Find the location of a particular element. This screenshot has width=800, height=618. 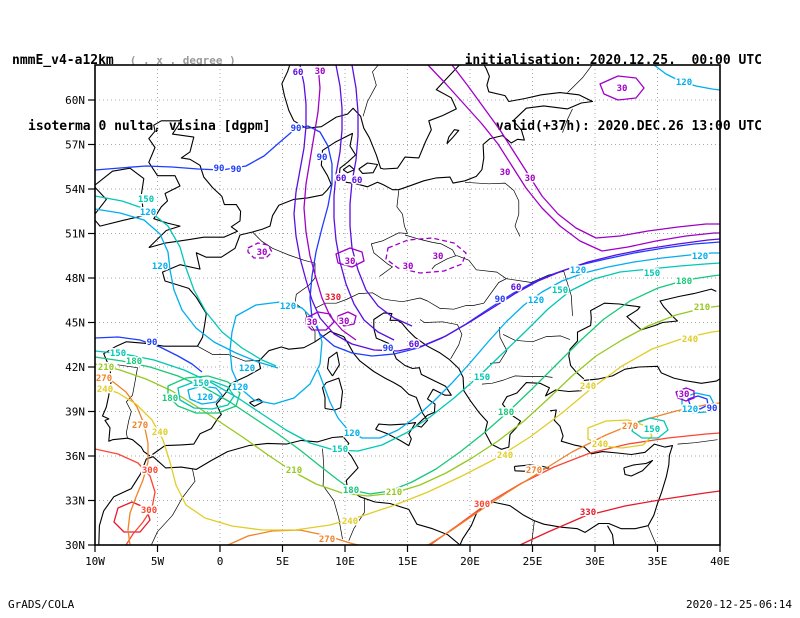

lat-tick-label: 57N is located at coordinates (75, 145).